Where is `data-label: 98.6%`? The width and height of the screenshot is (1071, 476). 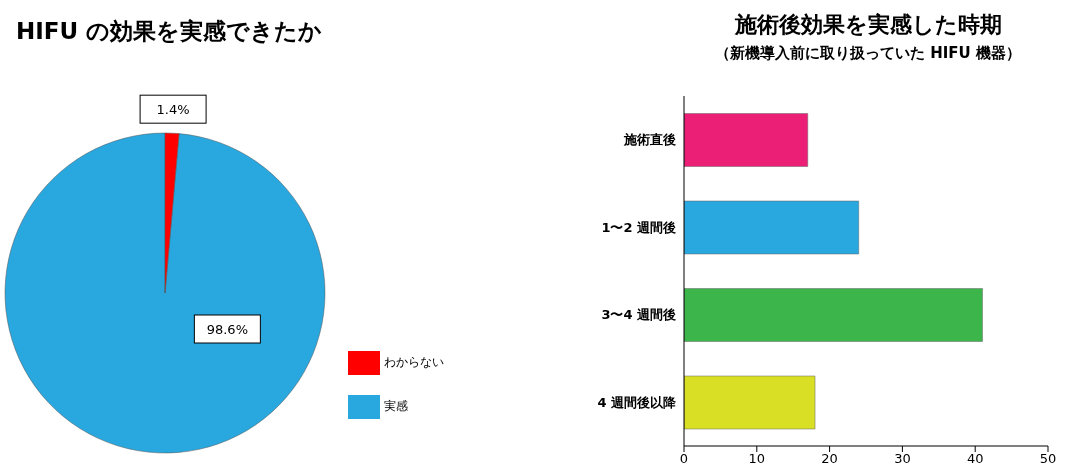 data-label: 98.6% is located at coordinates (227, 329).